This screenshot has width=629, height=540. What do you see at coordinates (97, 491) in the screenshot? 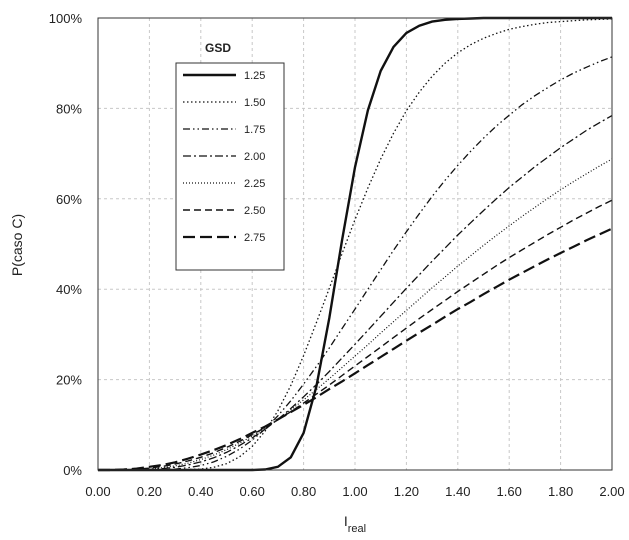
I see `x-tick-label: 0.00` at bounding box center [97, 491].